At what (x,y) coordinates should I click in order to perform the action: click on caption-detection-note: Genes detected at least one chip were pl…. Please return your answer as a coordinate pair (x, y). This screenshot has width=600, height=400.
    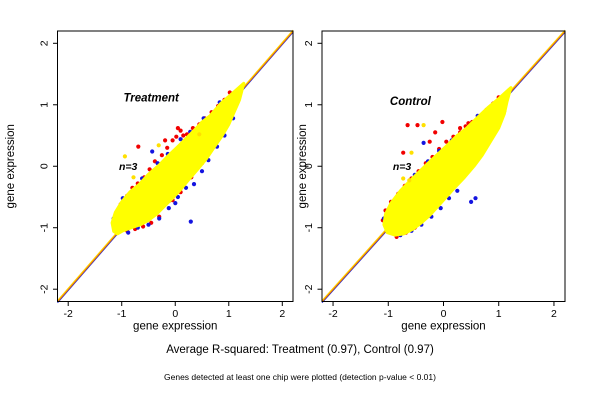
    Looking at the image, I should click on (300, 377).